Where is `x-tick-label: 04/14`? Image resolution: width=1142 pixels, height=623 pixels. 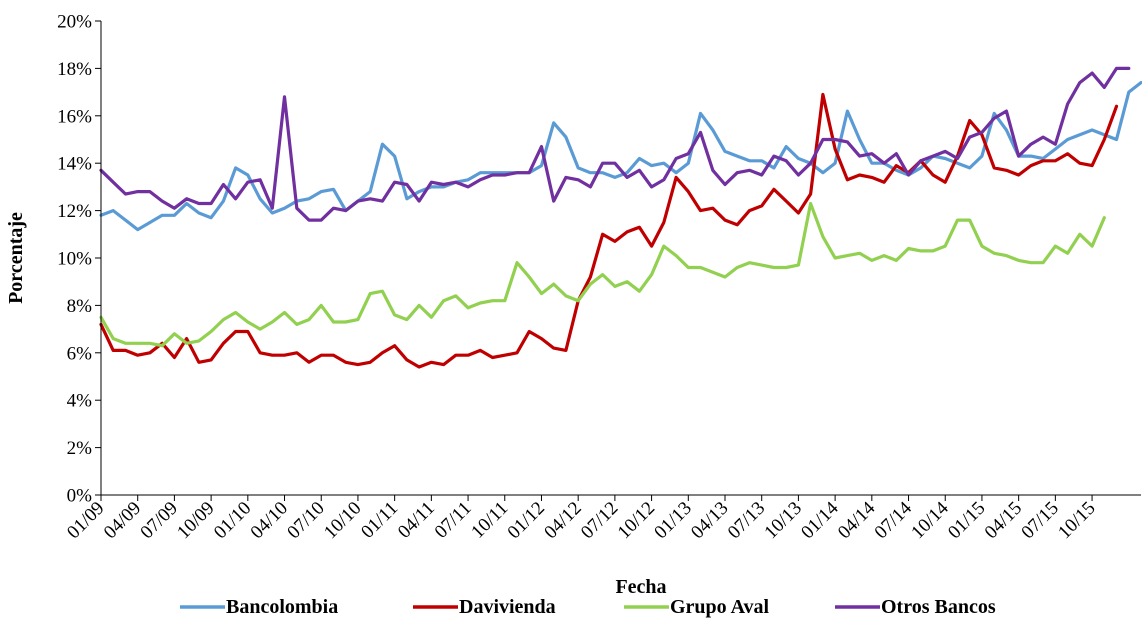 x-tick-label: 04/14 is located at coordinates (857, 520).